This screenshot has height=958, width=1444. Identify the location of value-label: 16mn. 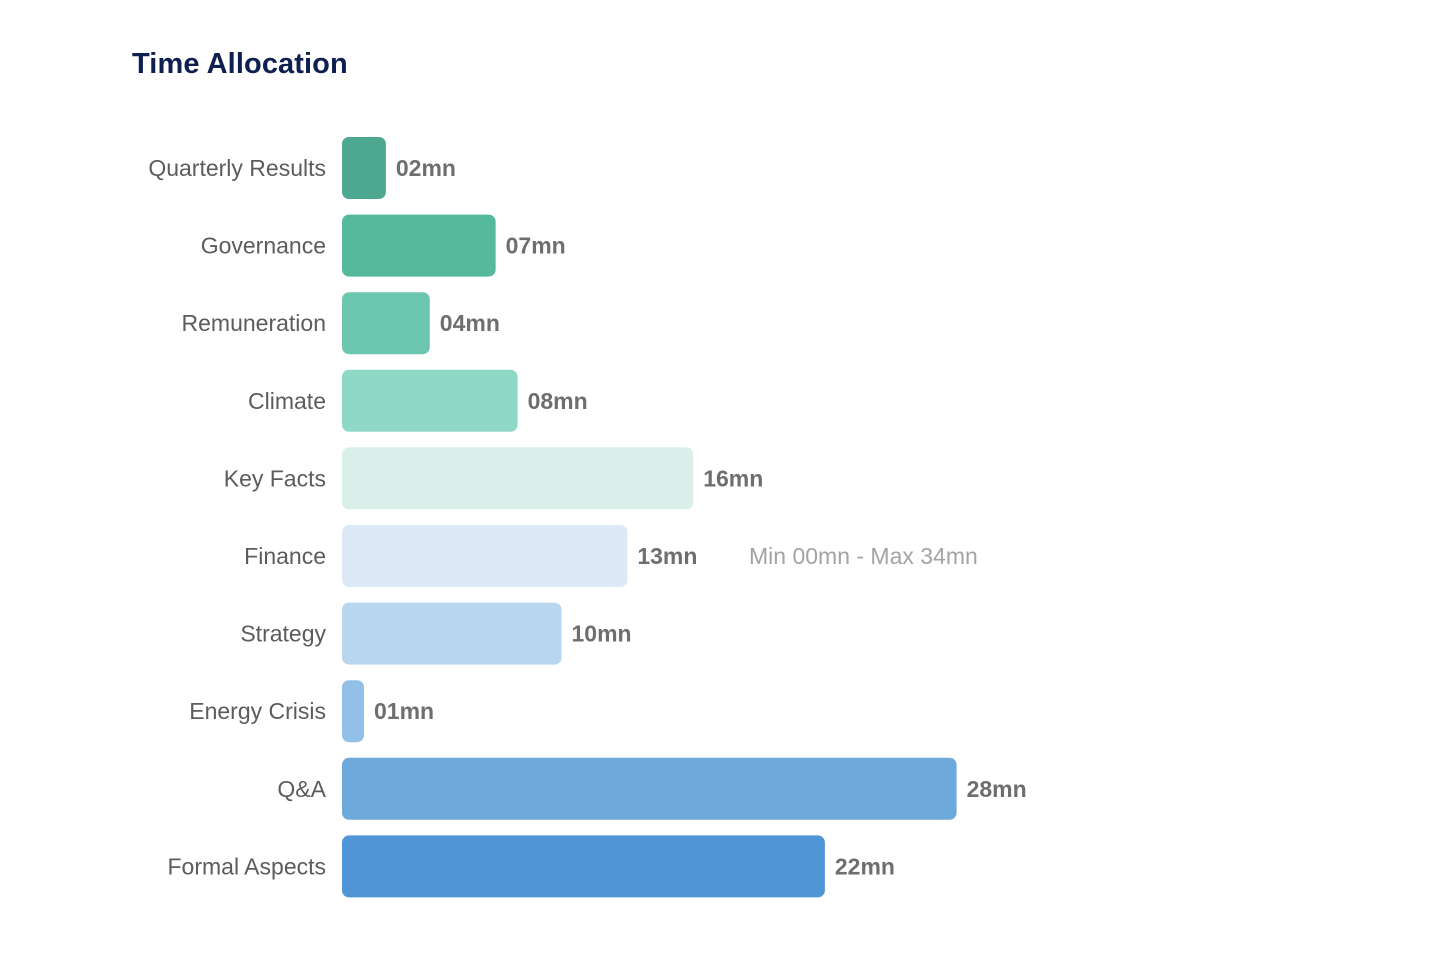
(733, 478).